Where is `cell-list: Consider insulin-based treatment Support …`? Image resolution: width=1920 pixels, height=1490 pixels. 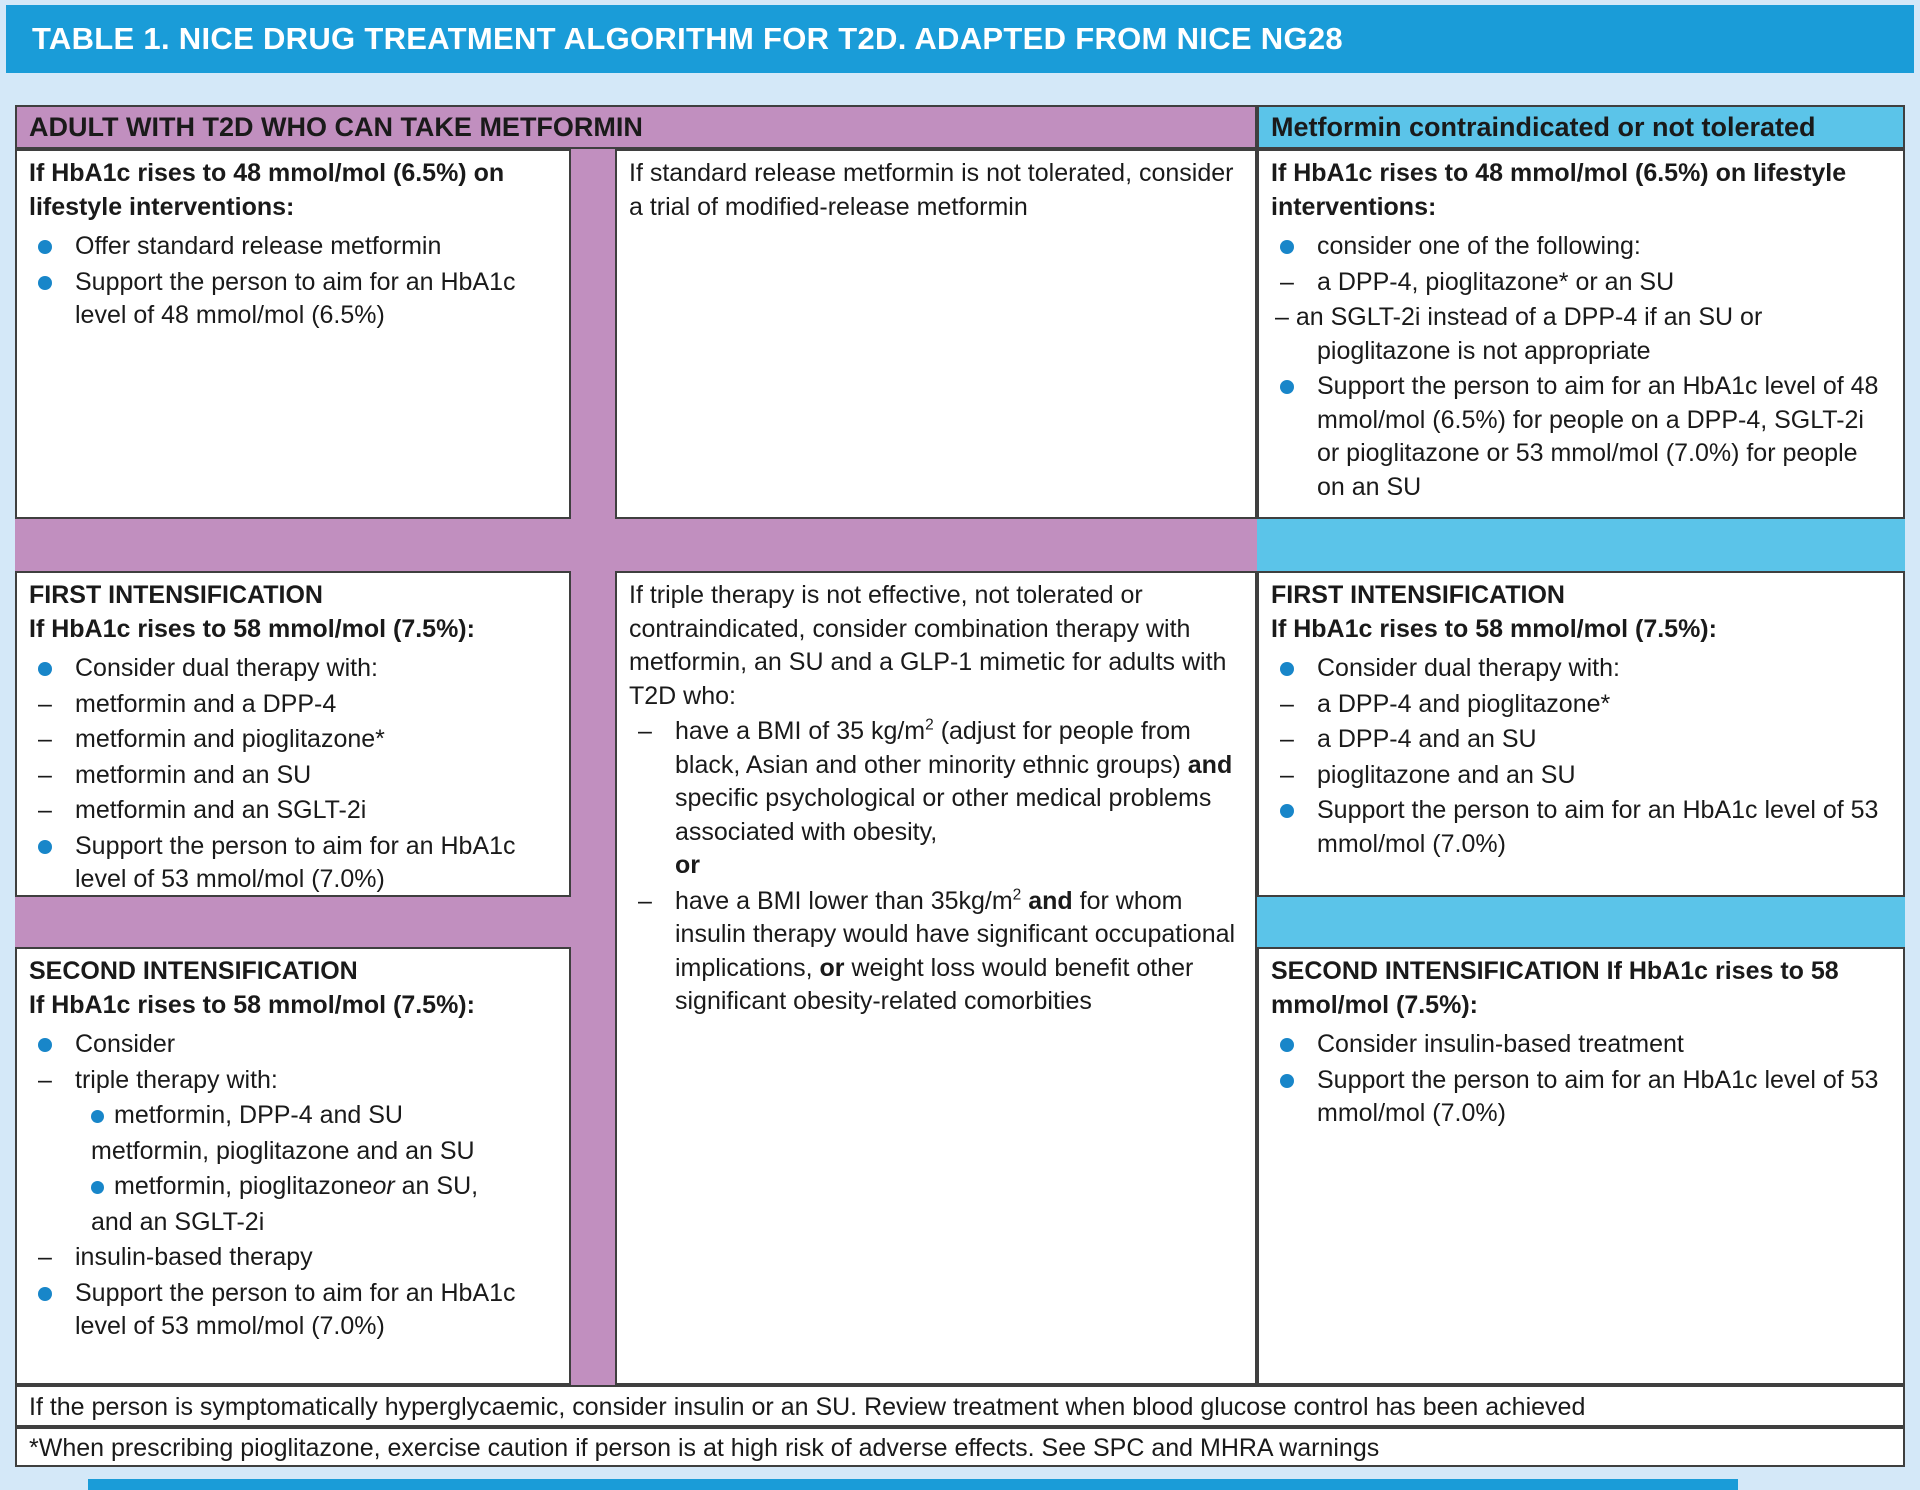 cell-list: Consider insulin-based treatment Support … is located at coordinates (1581, 1079).